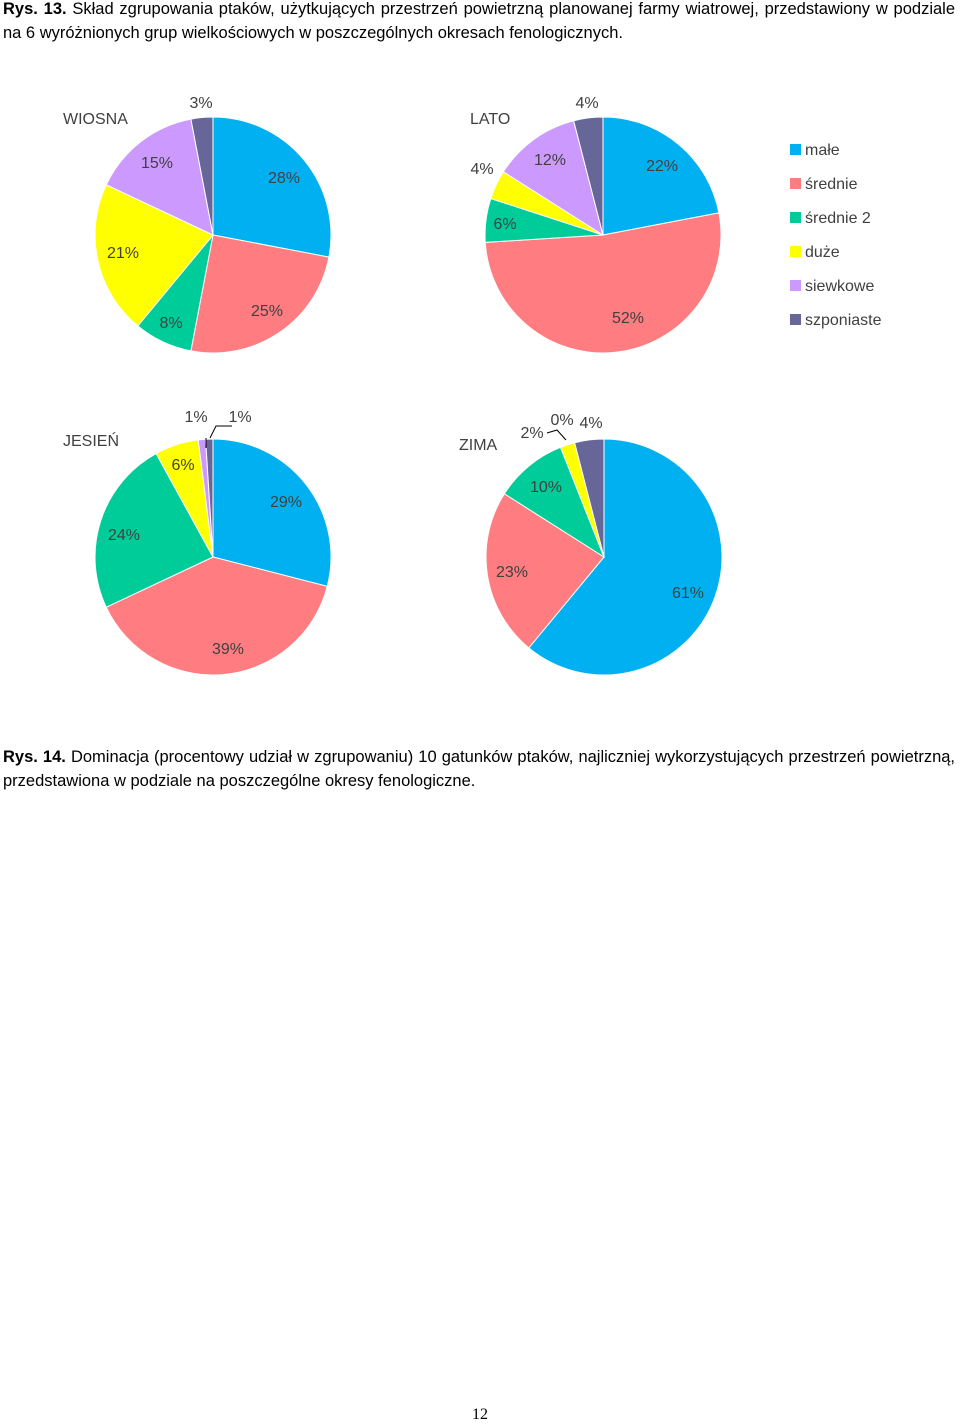 The height and width of the screenshot is (1427, 960). I want to click on data-label: 24%, so click(124, 535).